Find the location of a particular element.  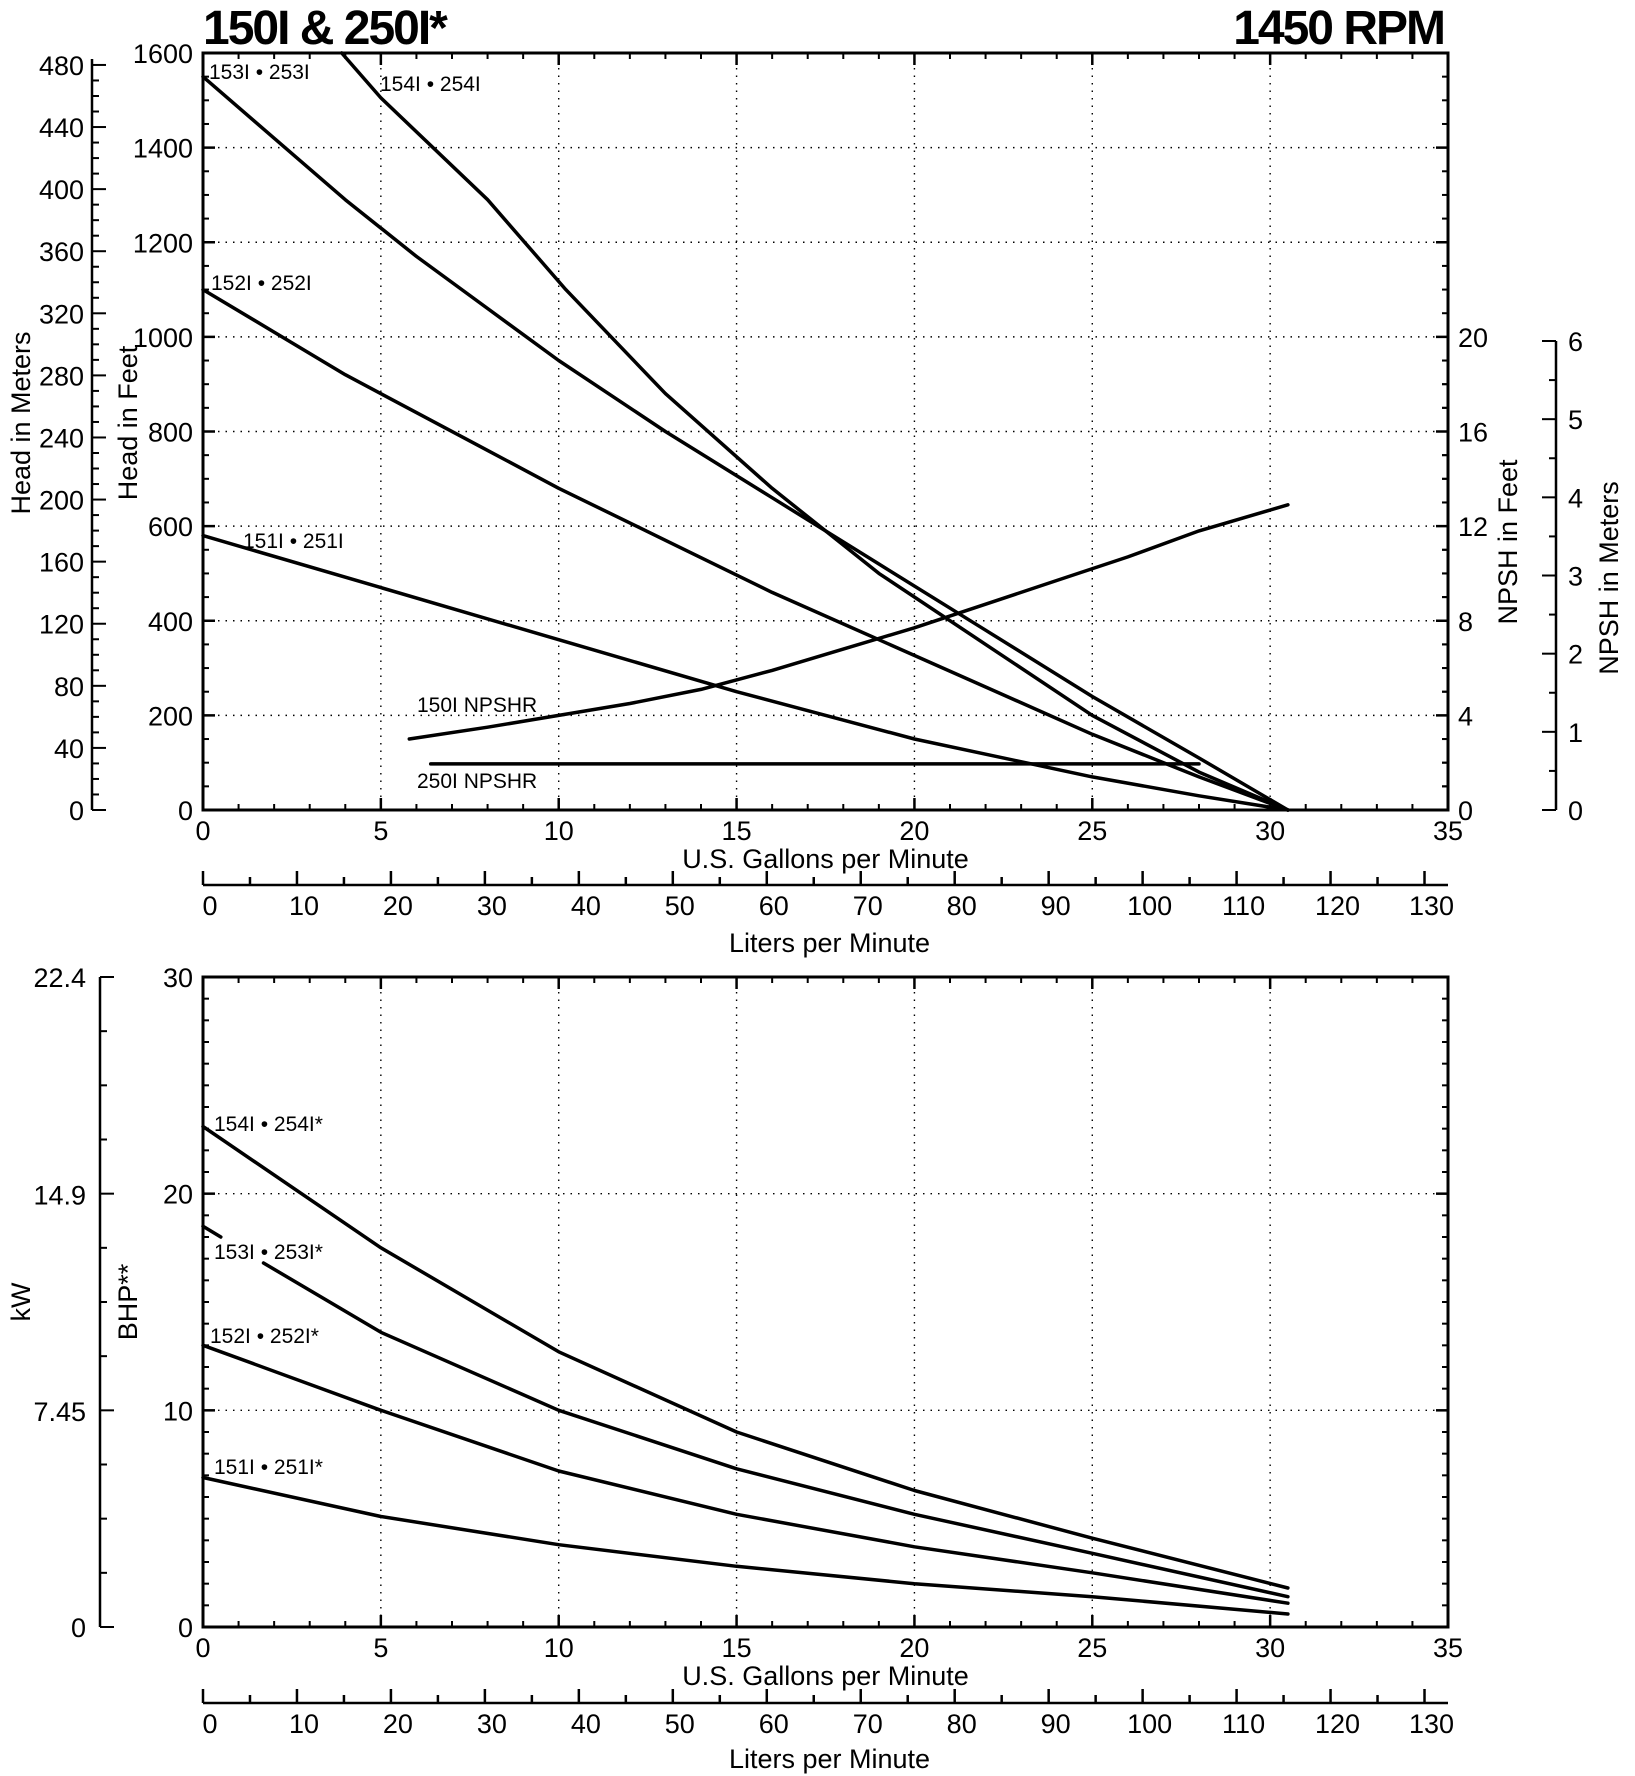

lpm-tick-label: 20 is located at coordinates (398, 1724).